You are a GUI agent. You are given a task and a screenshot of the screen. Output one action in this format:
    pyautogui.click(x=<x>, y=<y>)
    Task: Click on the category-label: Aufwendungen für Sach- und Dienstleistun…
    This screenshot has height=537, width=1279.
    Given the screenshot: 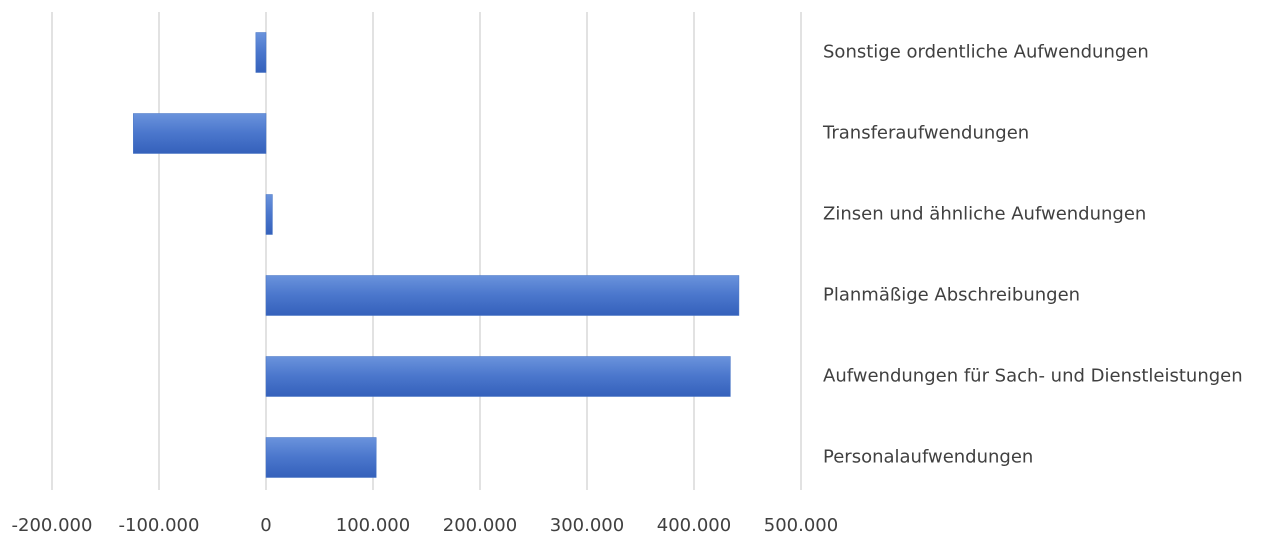 What is the action you would take?
    pyautogui.click(x=1033, y=376)
    